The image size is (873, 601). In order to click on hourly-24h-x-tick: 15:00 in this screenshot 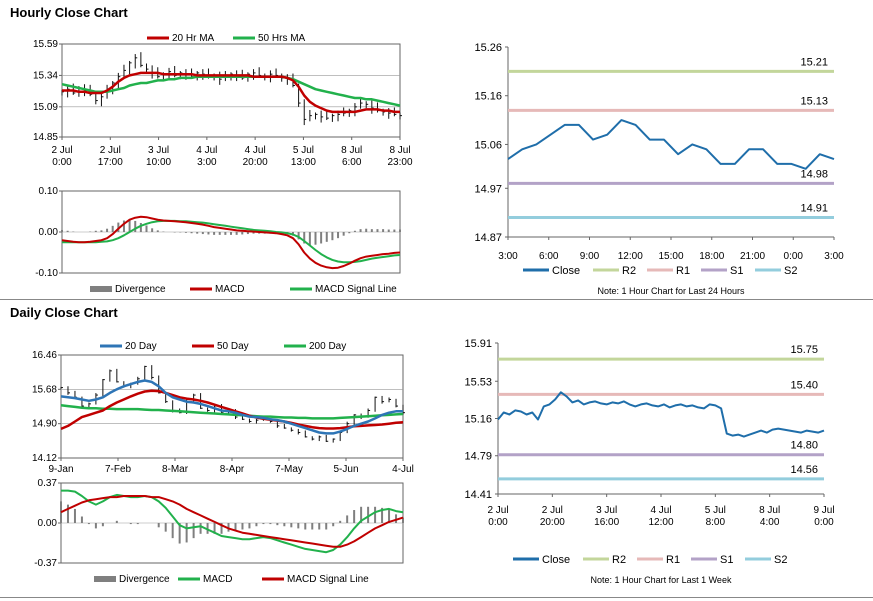, I will do `click(670, 256)`.